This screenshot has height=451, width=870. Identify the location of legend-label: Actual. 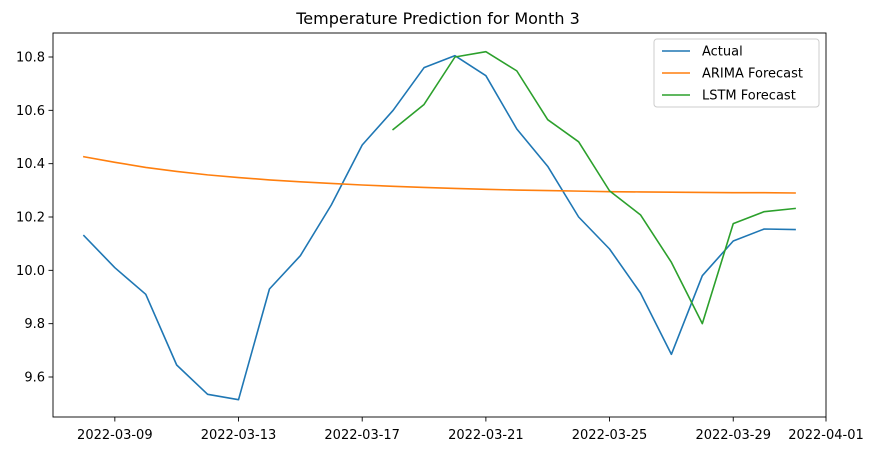
(722, 52).